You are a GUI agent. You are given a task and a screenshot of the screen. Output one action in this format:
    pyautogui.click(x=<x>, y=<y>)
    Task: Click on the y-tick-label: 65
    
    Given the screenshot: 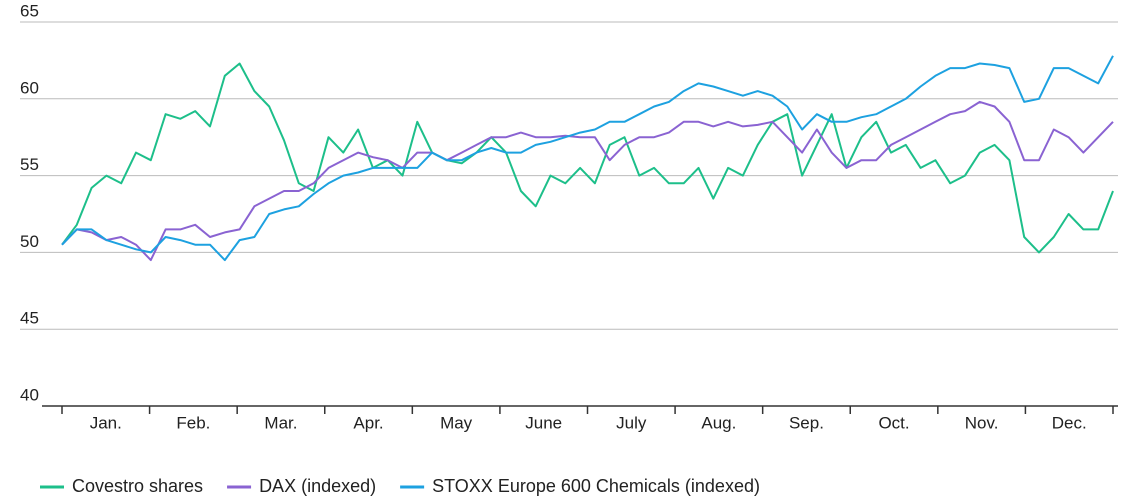 What is the action you would take?
    pyautogui.click(x=29, y=10)
    